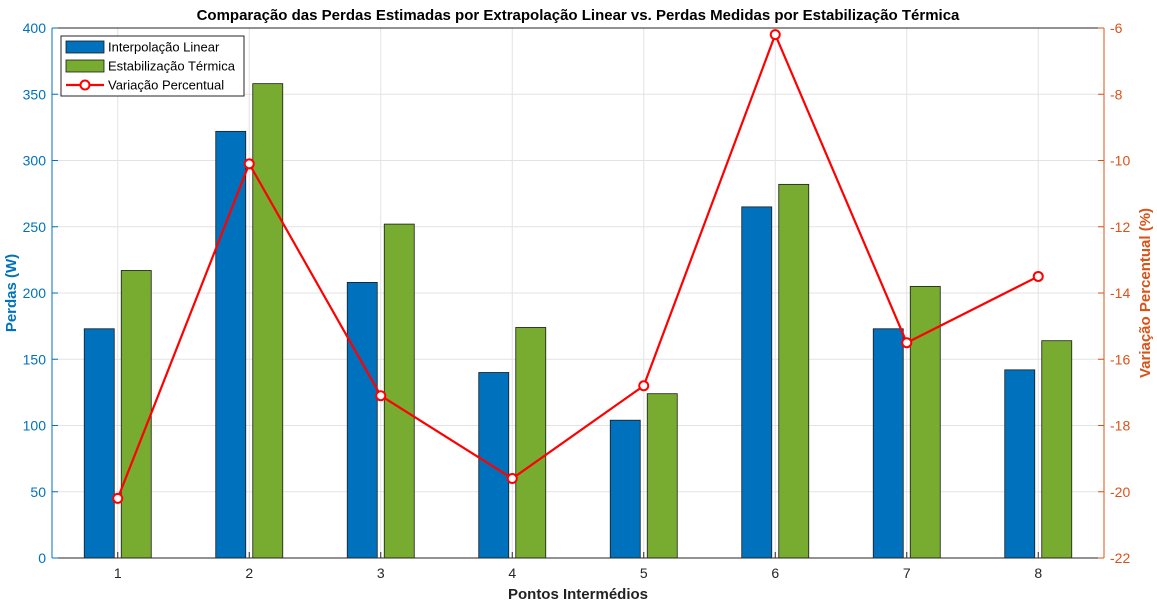 This screenshot has width=1157, height=606. I want to click on tick-label-right: -16, so click(1120, 359).